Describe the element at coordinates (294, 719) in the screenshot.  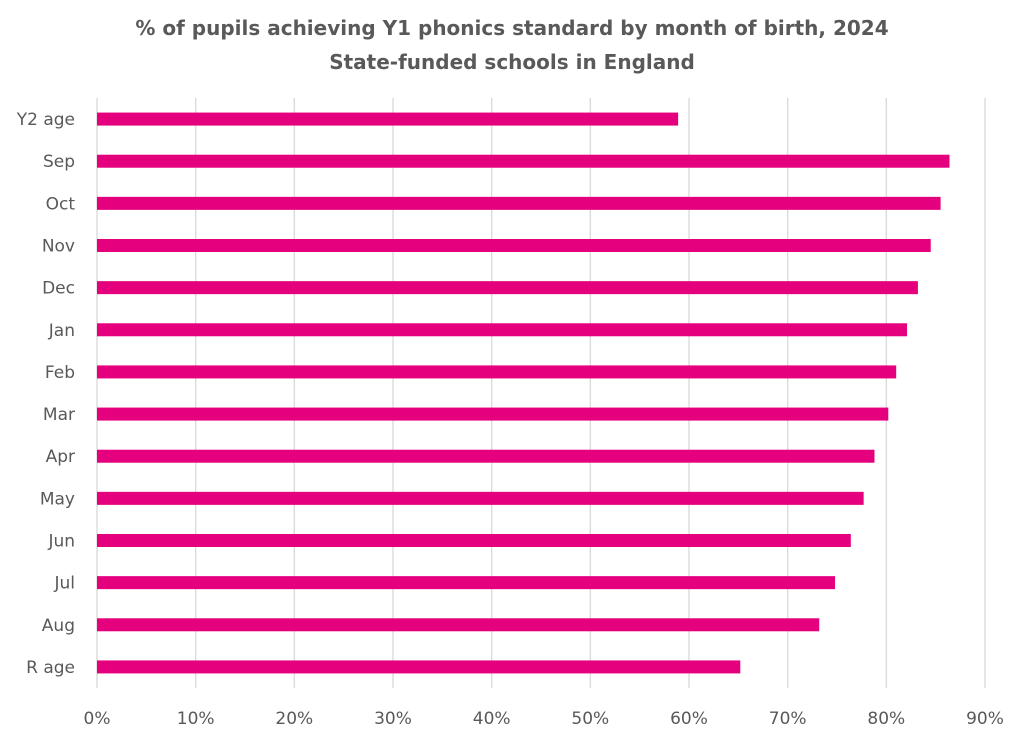
I see `x-tick-label: 20%` at that location.